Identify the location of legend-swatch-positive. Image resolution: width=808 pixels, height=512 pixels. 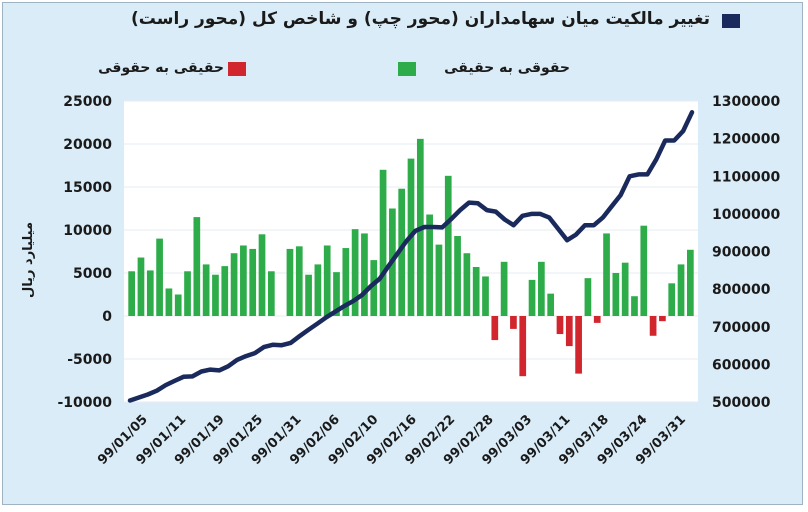
(407, 69).